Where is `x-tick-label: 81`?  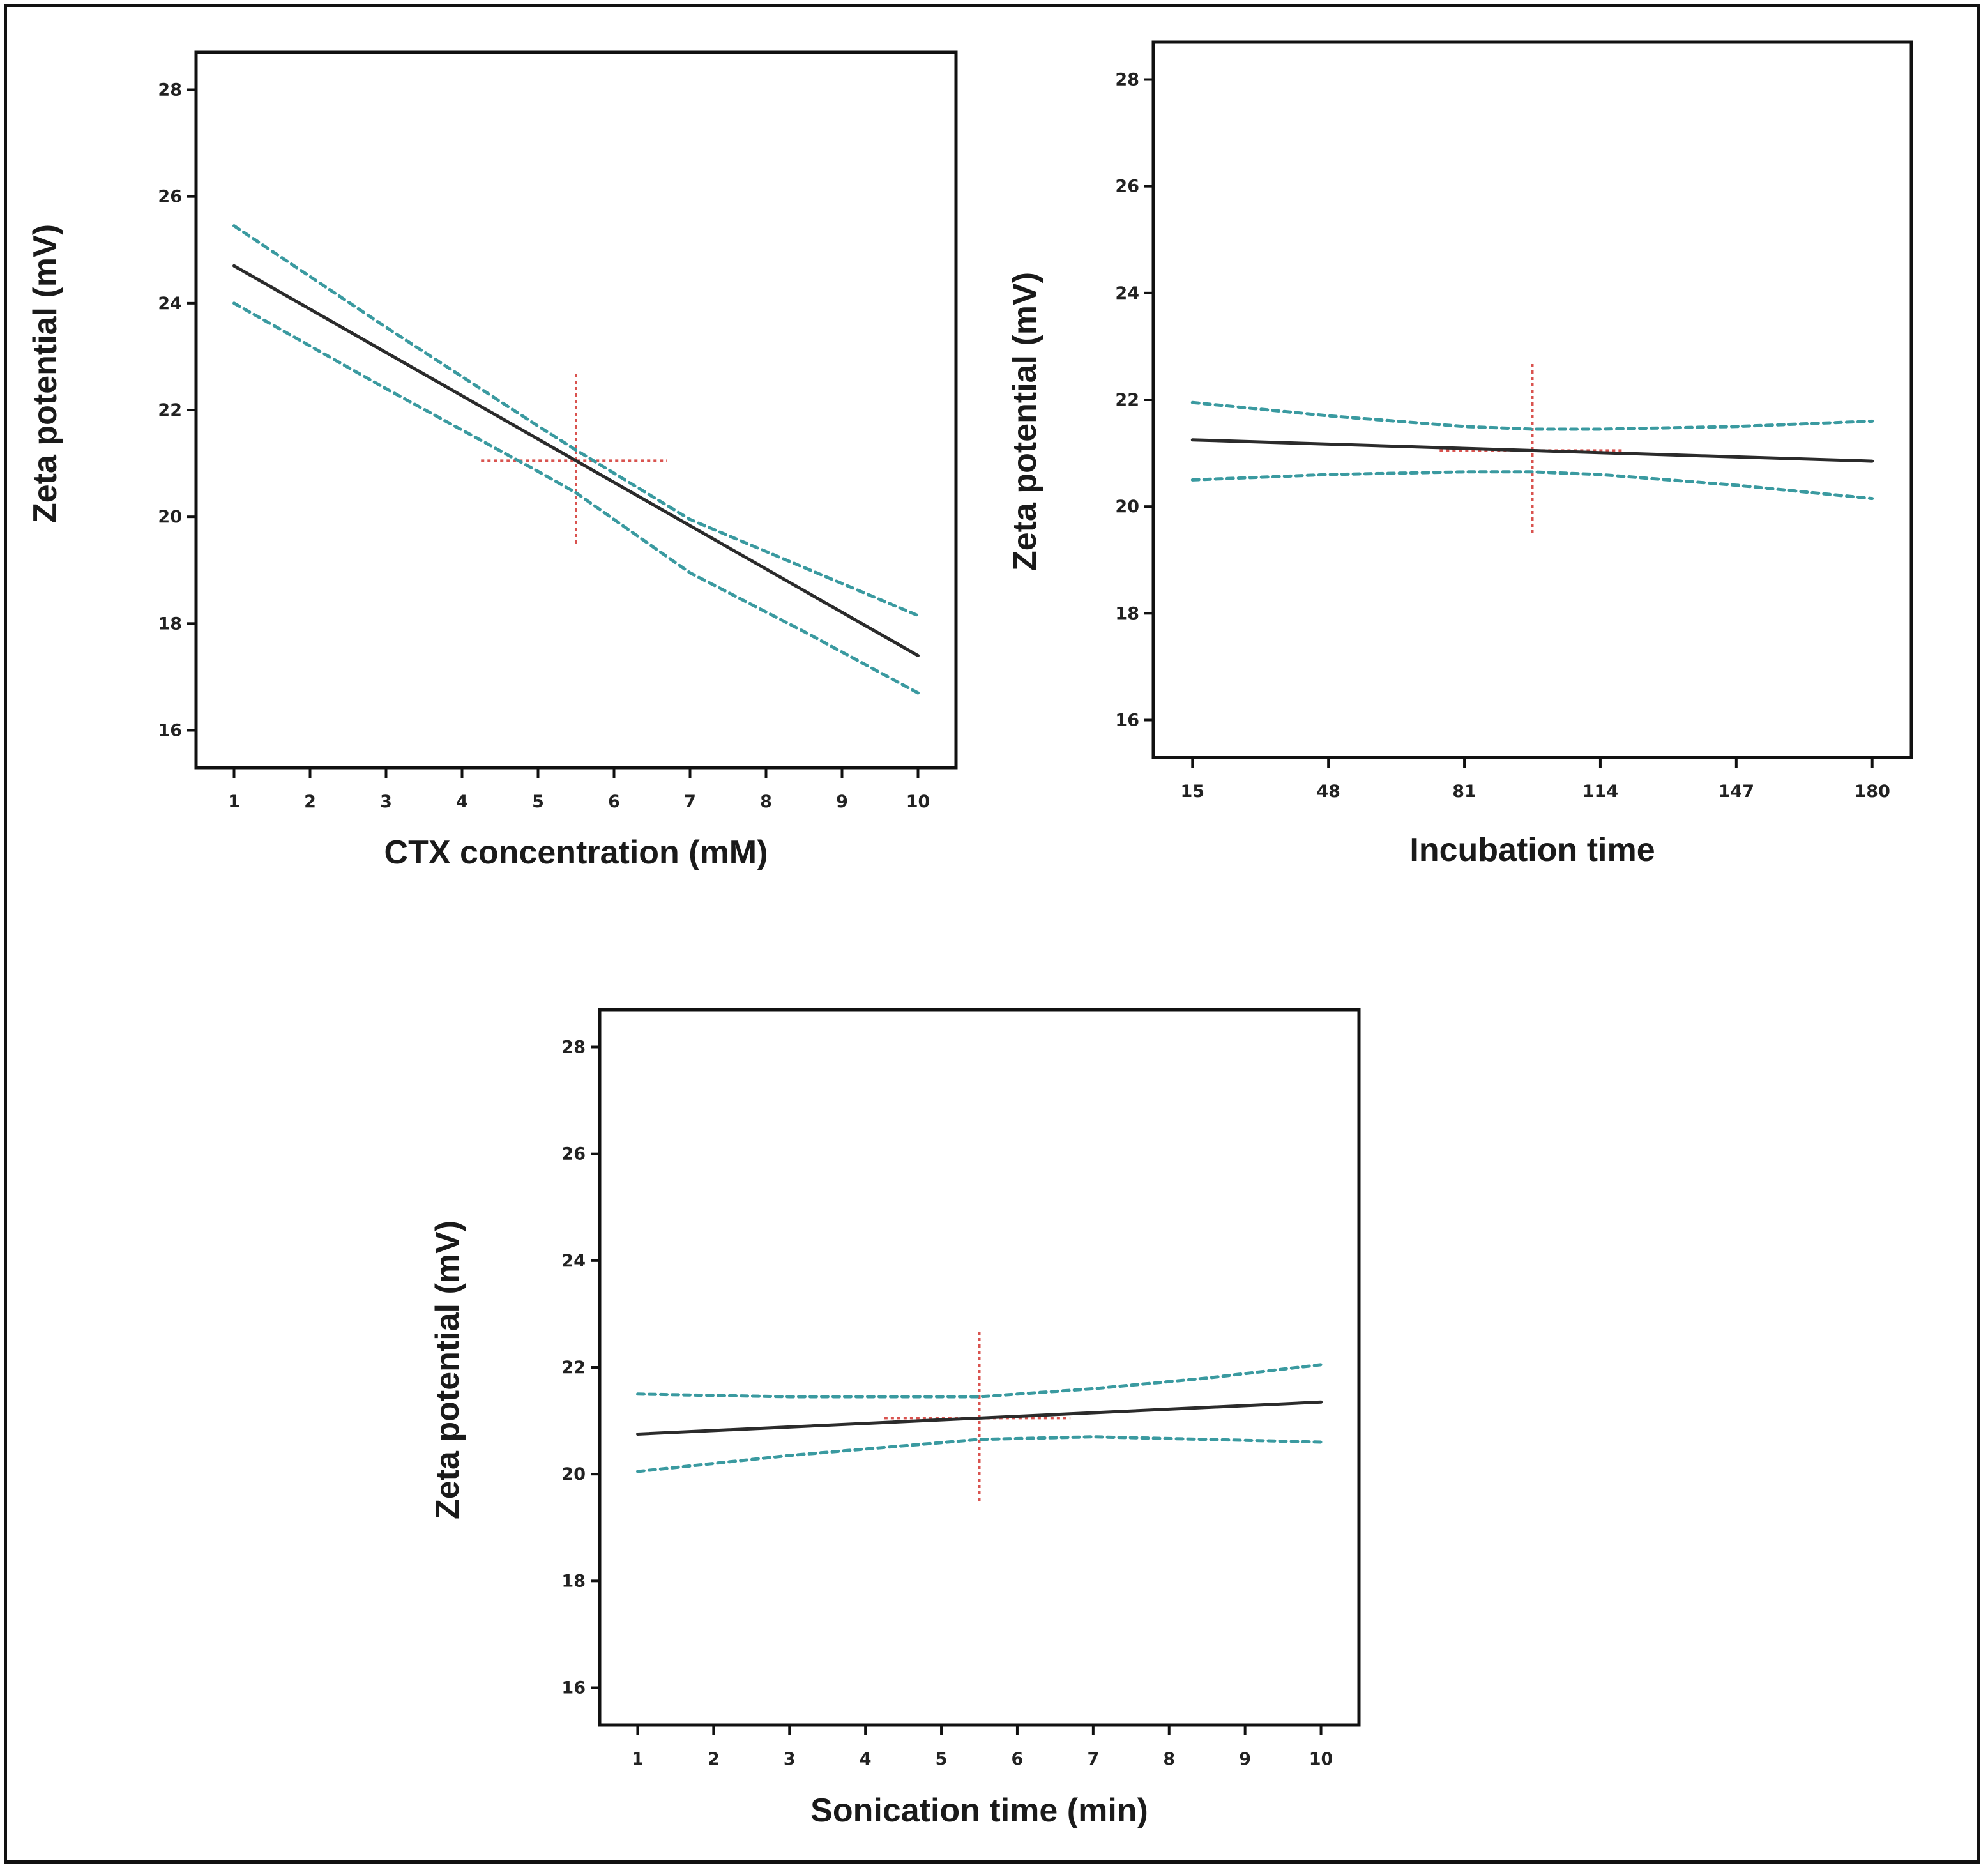
x-tick-label: 81 is located at coordinates (1464, 792).